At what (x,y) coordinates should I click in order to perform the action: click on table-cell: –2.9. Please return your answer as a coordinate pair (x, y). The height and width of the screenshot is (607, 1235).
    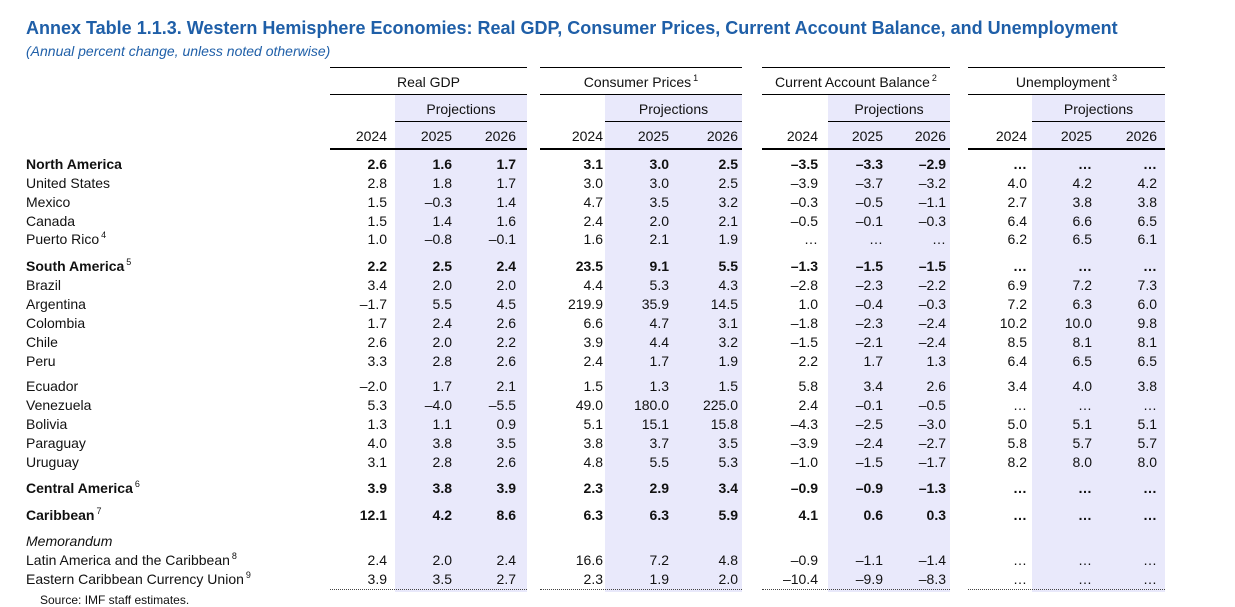
    Looking at the image, I should click on (932, 164).